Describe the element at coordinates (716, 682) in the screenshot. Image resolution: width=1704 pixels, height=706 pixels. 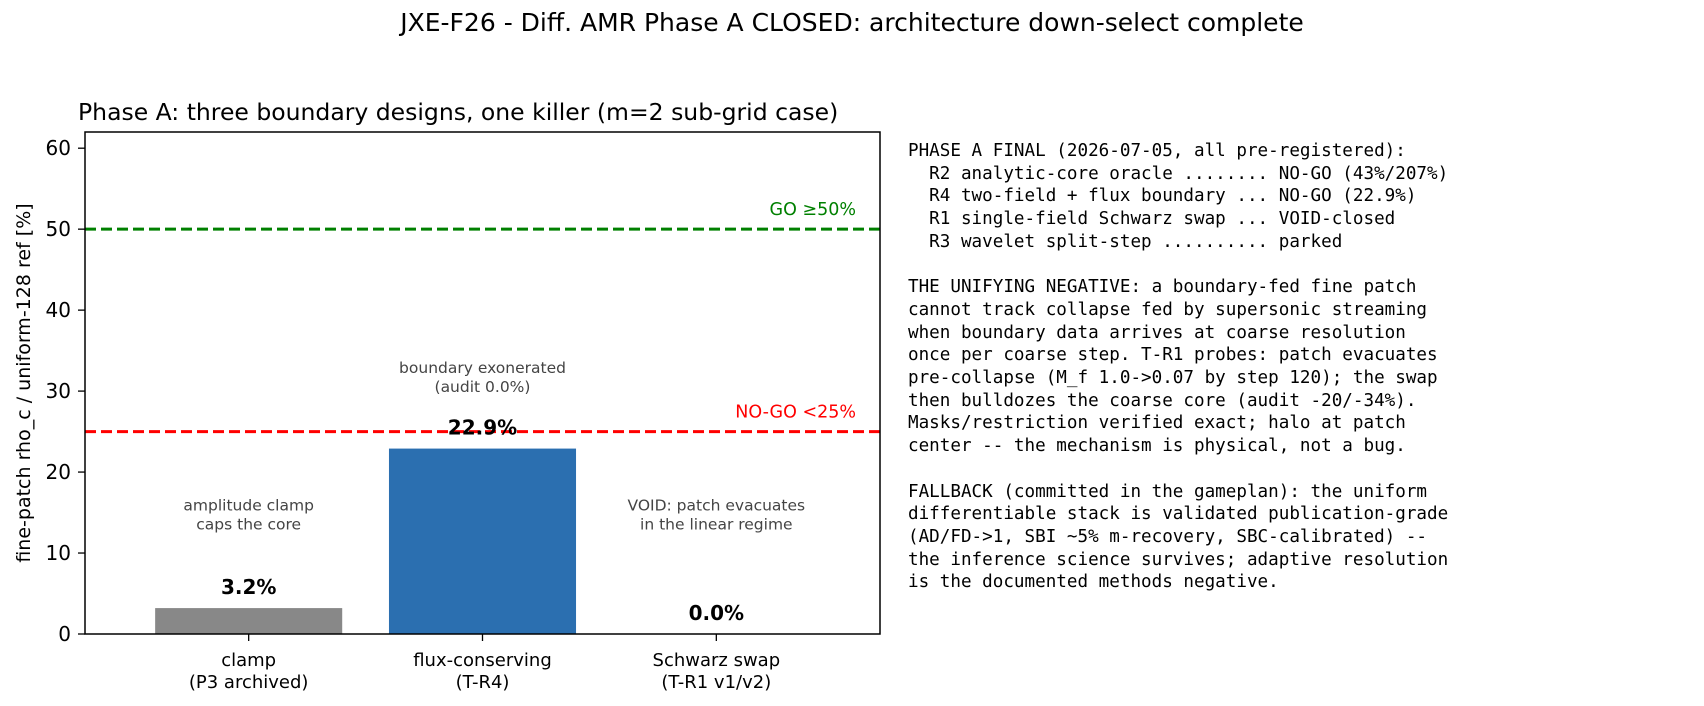
I see `x-tick-label-2-line-1: (T-R1 v1/v2)` at that location.